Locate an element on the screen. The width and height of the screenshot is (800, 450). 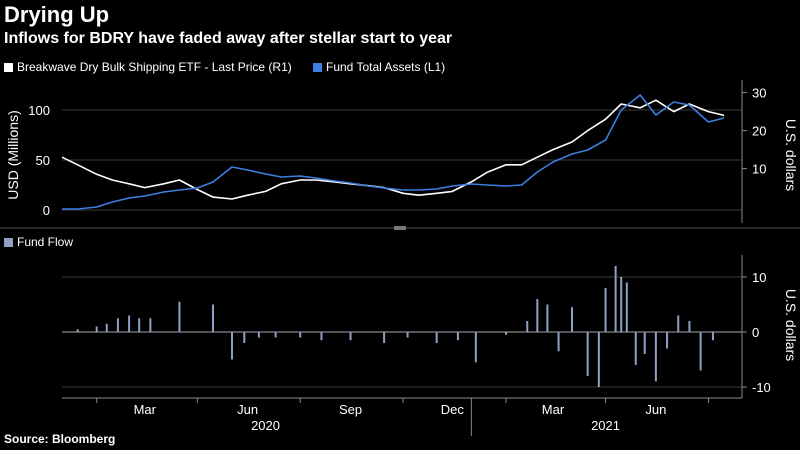
flow-y-tick-right: -10 is located at coordinates (761, 387).